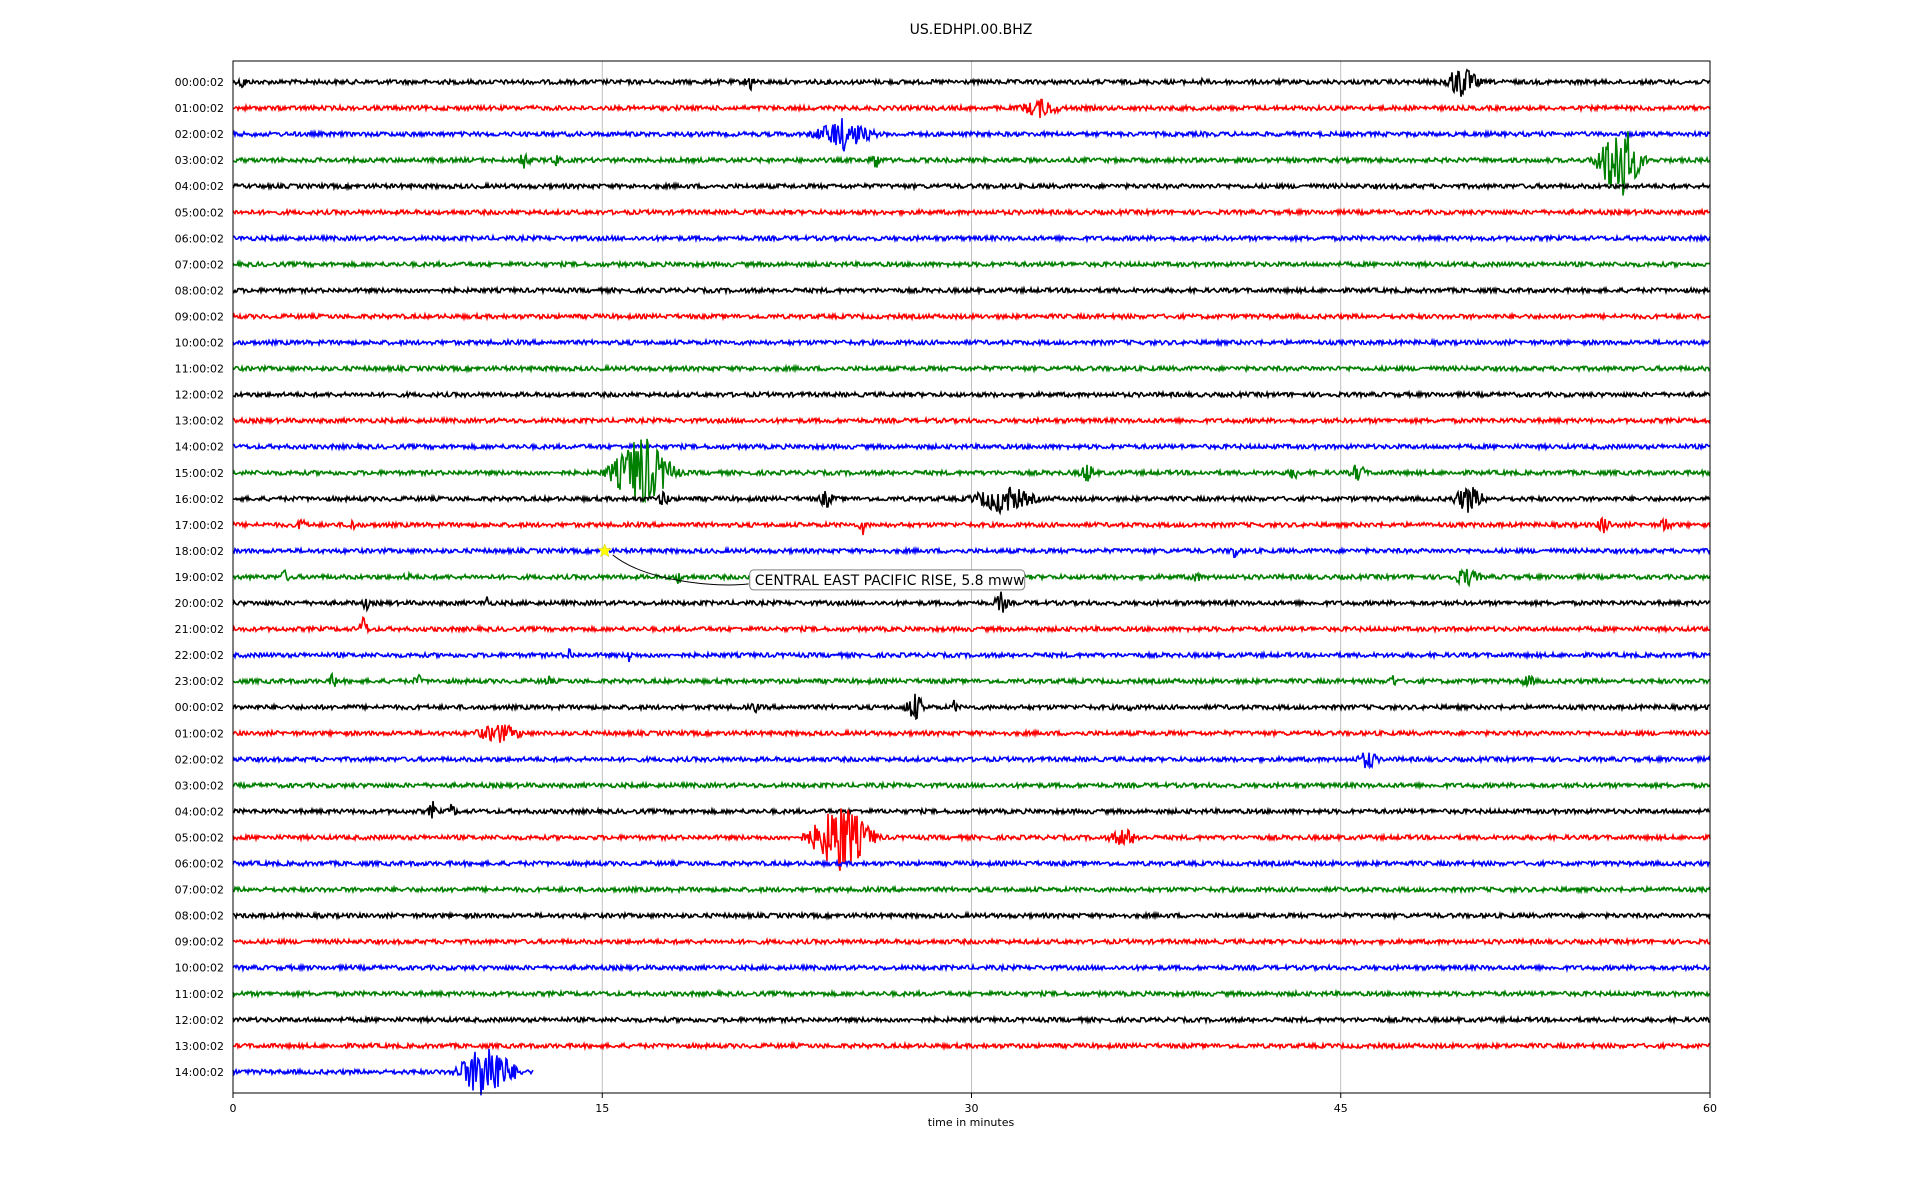  Describe the element at coordinates (971, 1122) in the screenshot. I see `x-axis-label: time in minutes` at that location.